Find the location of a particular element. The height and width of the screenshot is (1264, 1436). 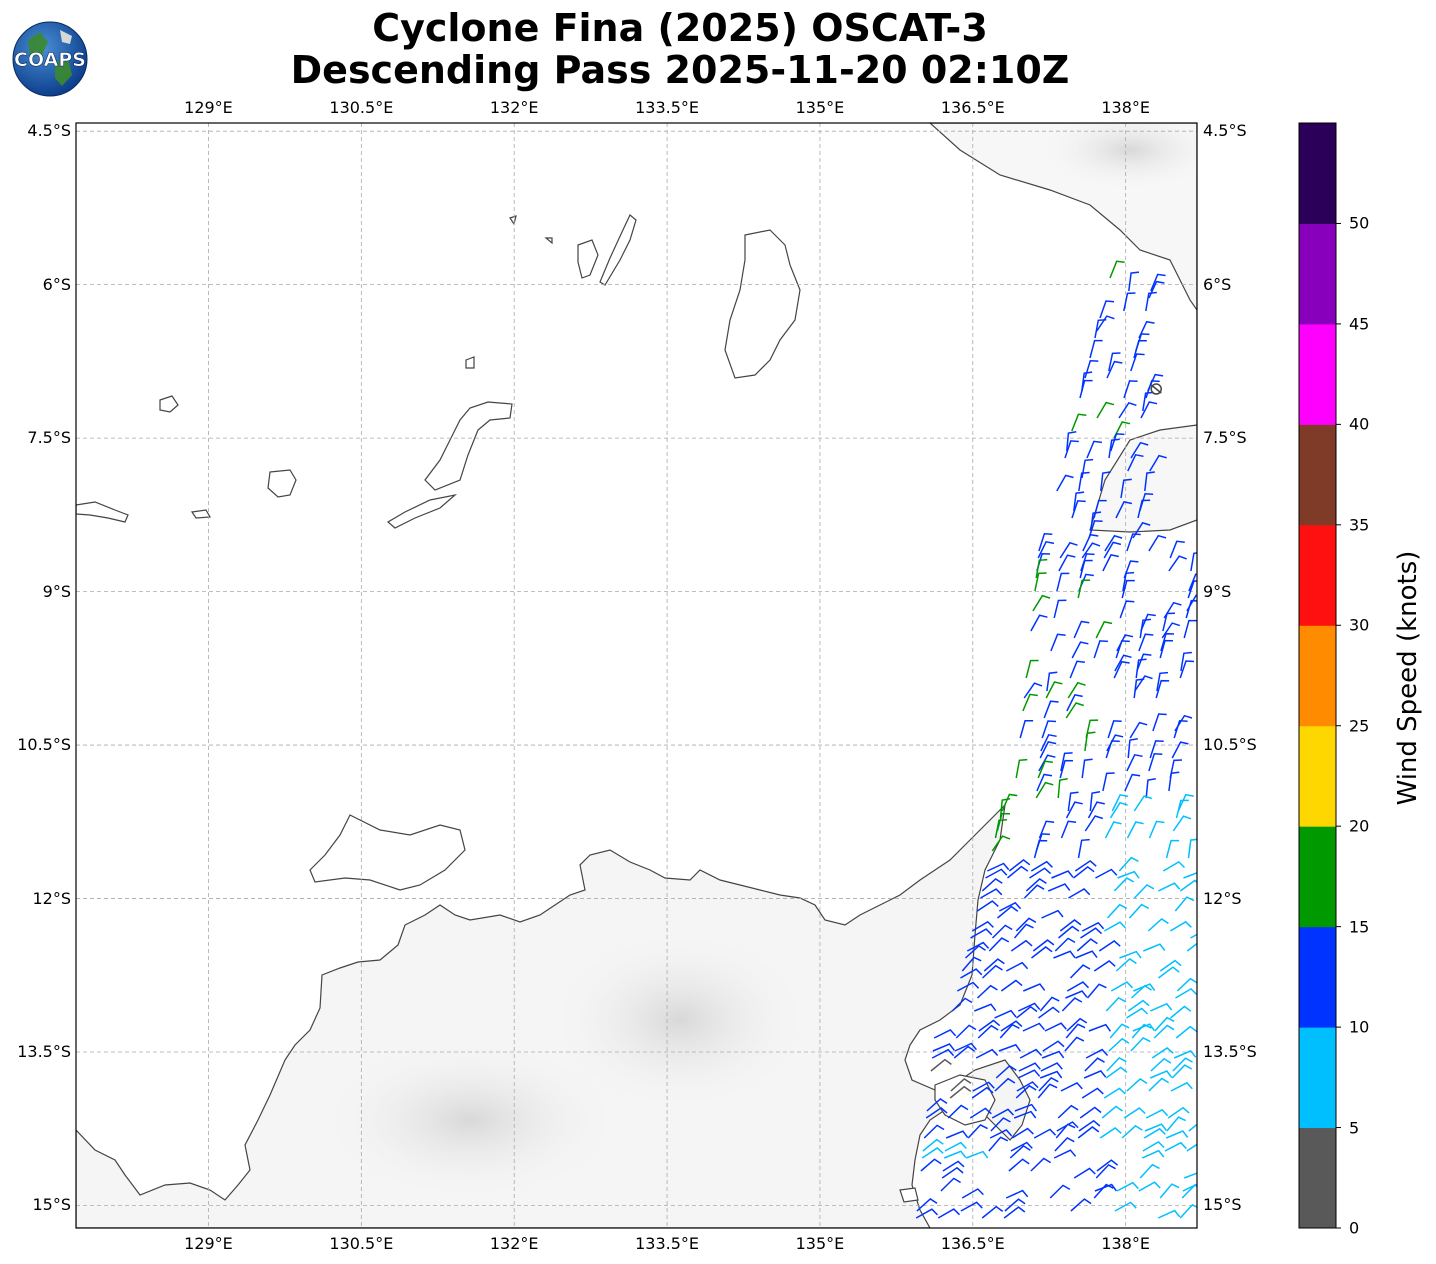

lon-tick-label-bottom: 135°E is located at coordinates (820, 1243).